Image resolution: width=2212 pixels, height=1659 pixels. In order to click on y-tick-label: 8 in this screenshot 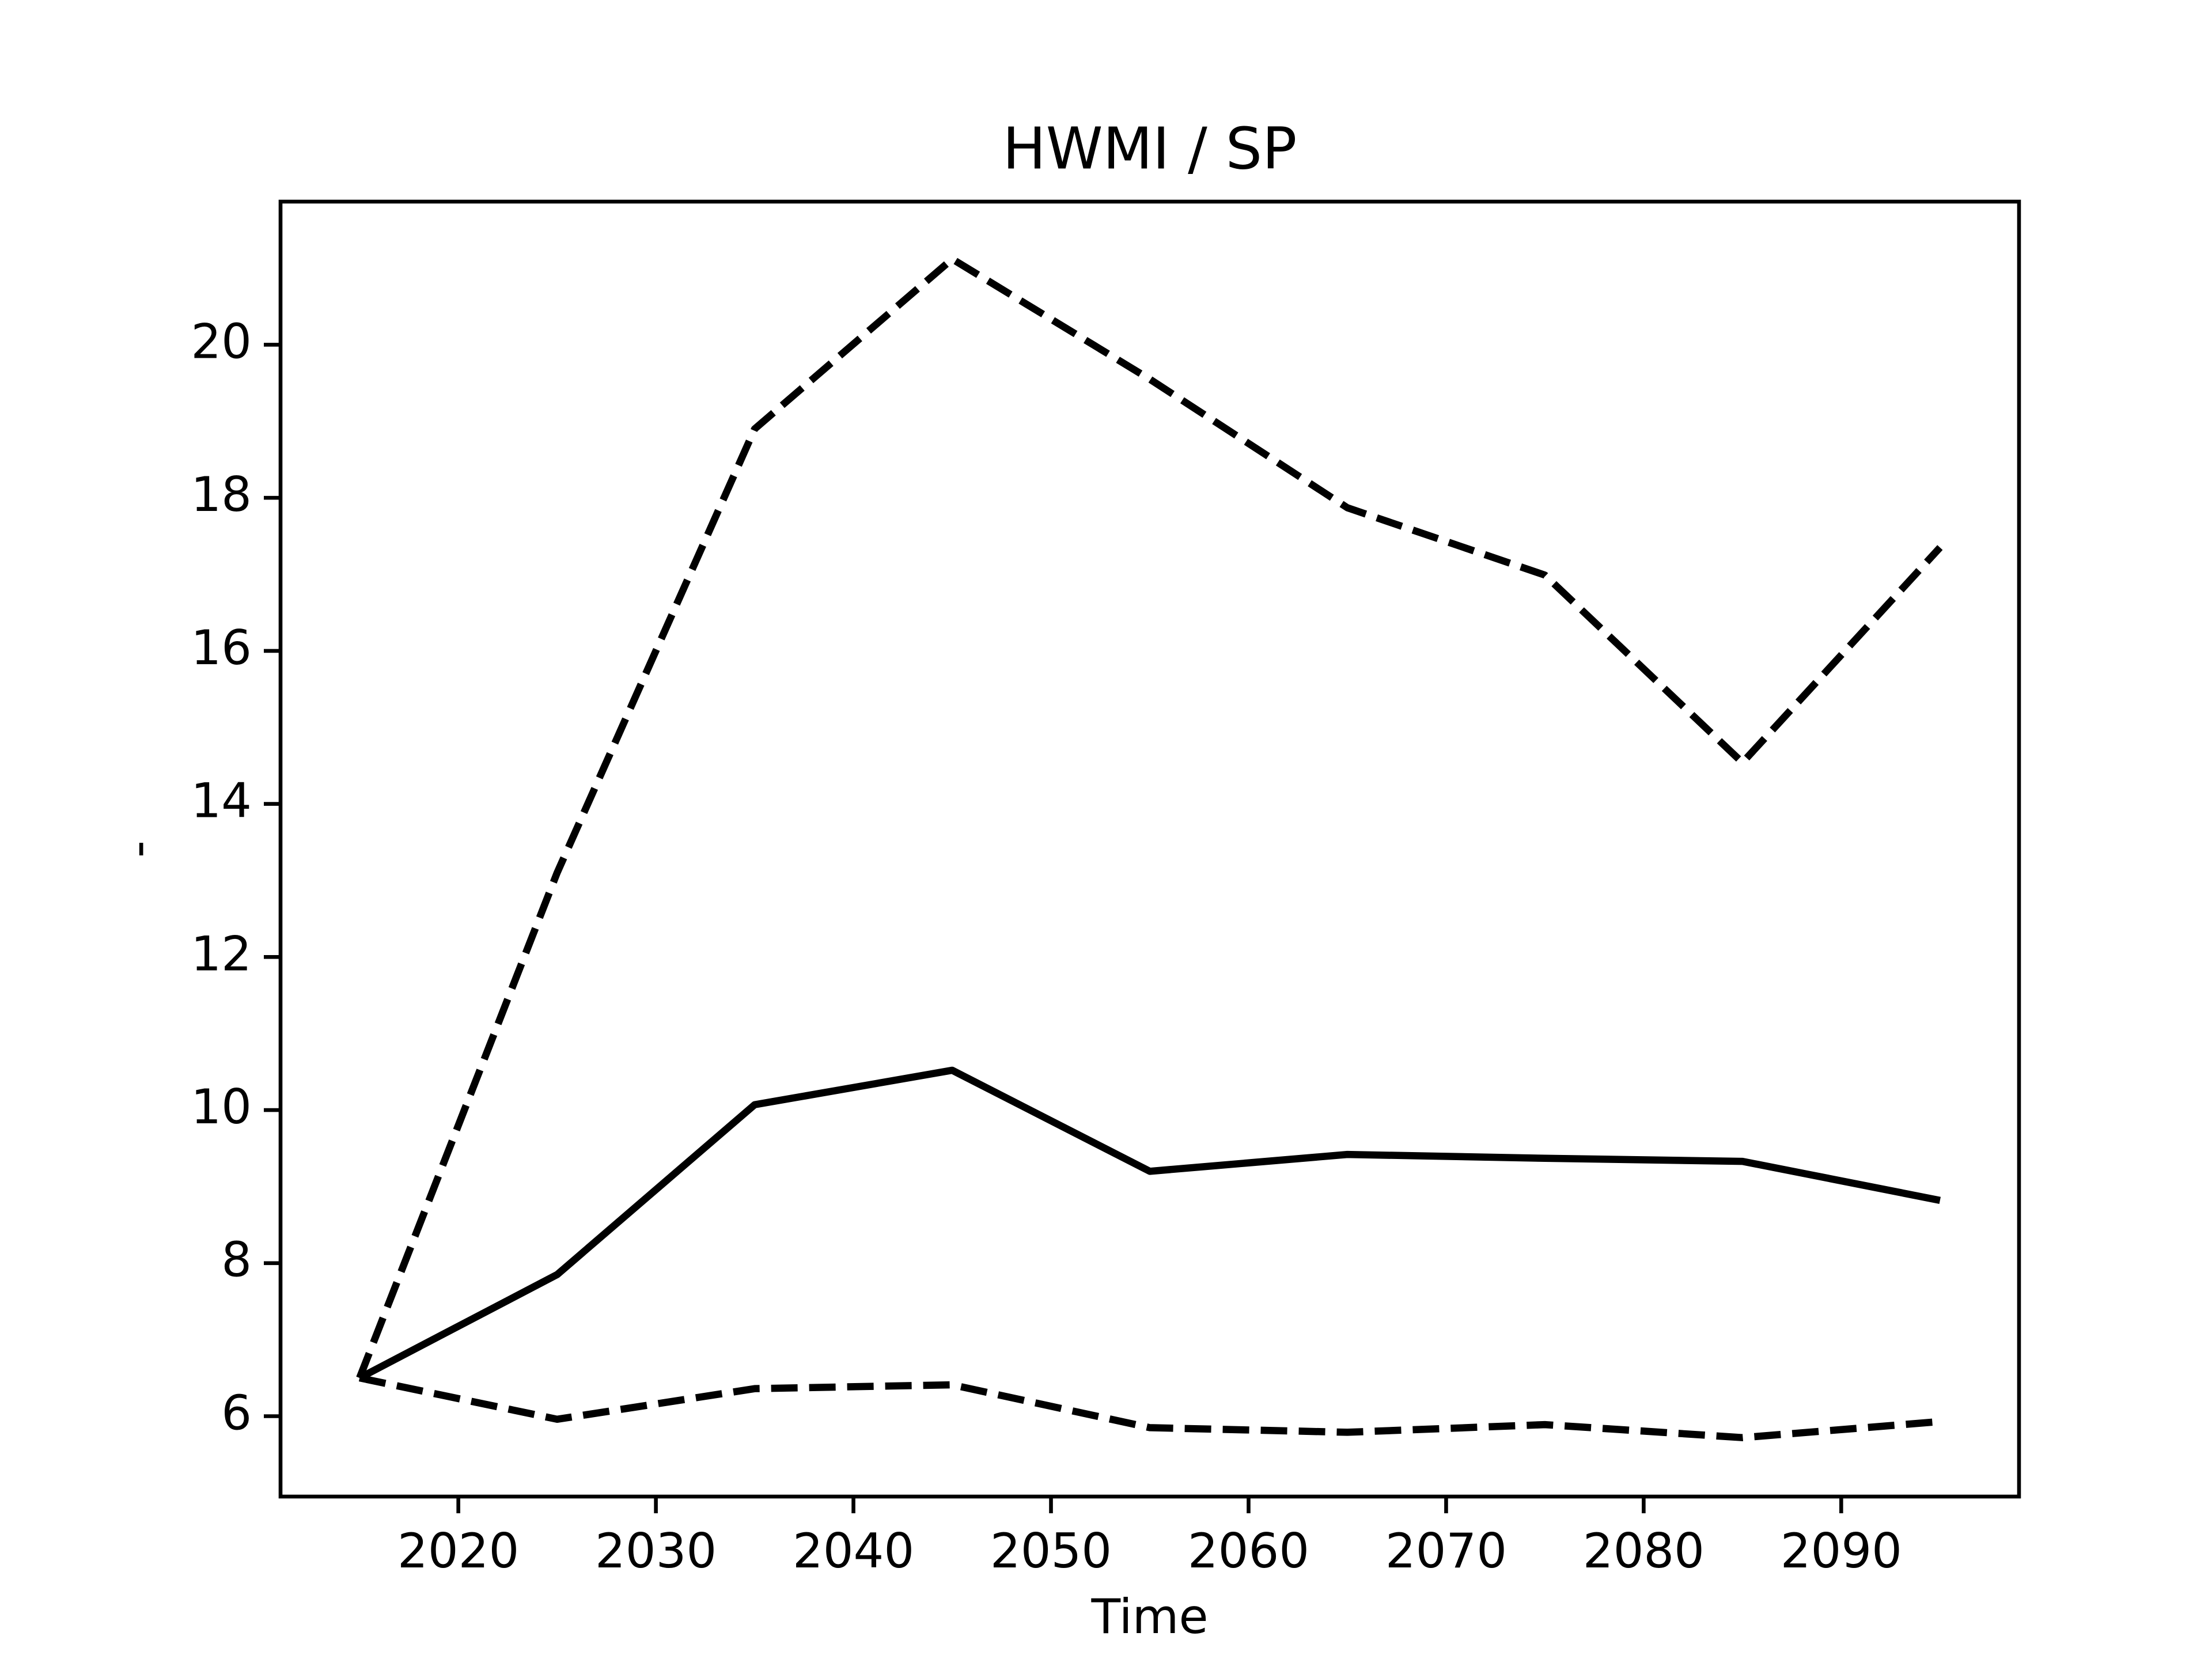, I will do `click(236, 1260)`.